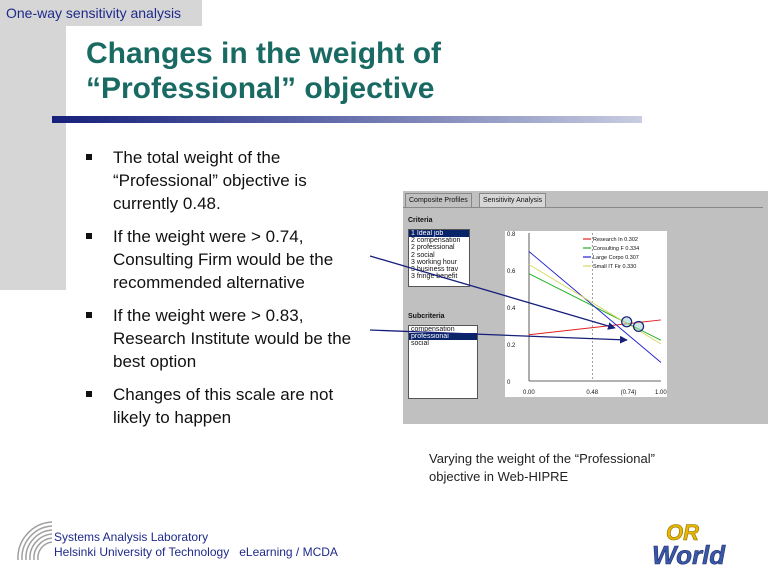 The width and height of the screenshot is (768, 576). I want to click on criteria-label: Criteria, so click(420, 220).